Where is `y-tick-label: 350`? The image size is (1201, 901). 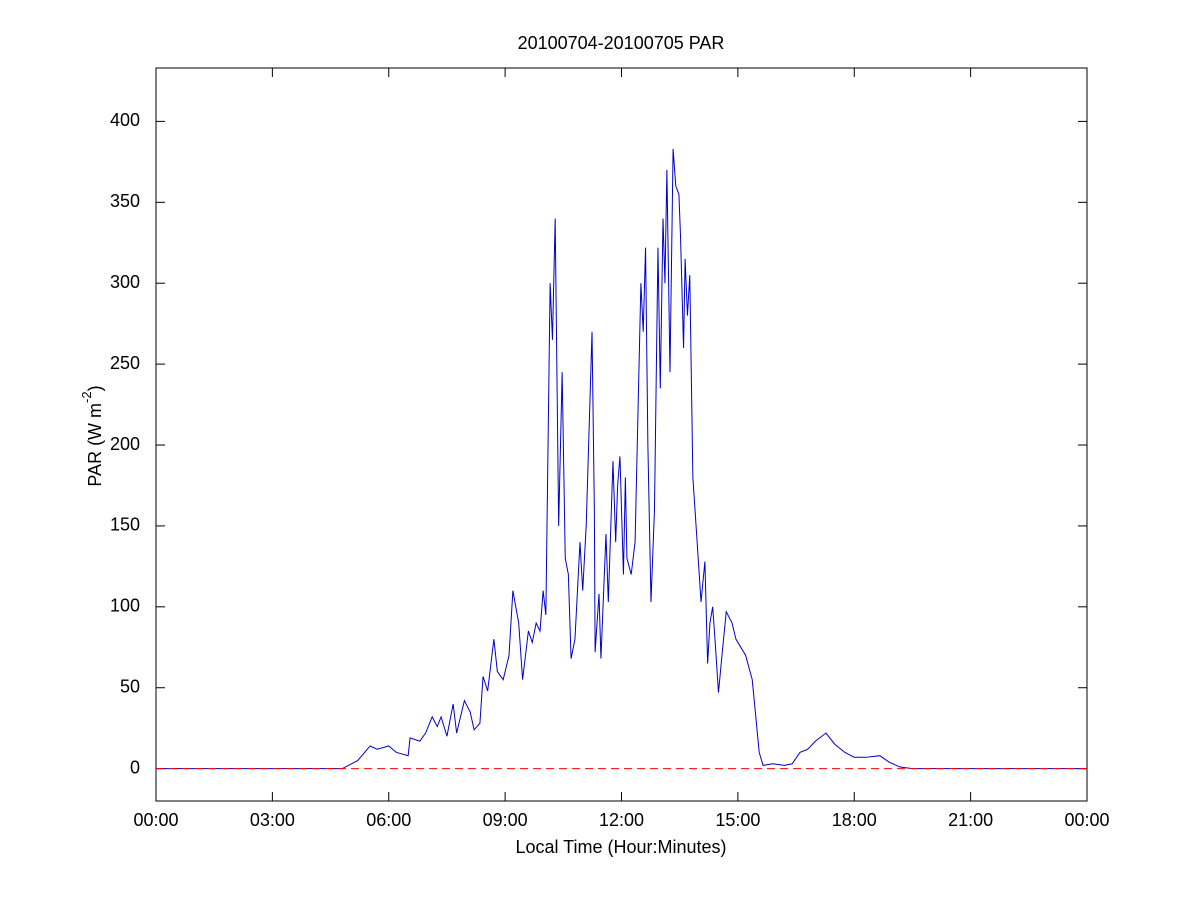 y-tick-label: 350 is located at coordinates (125, 201).